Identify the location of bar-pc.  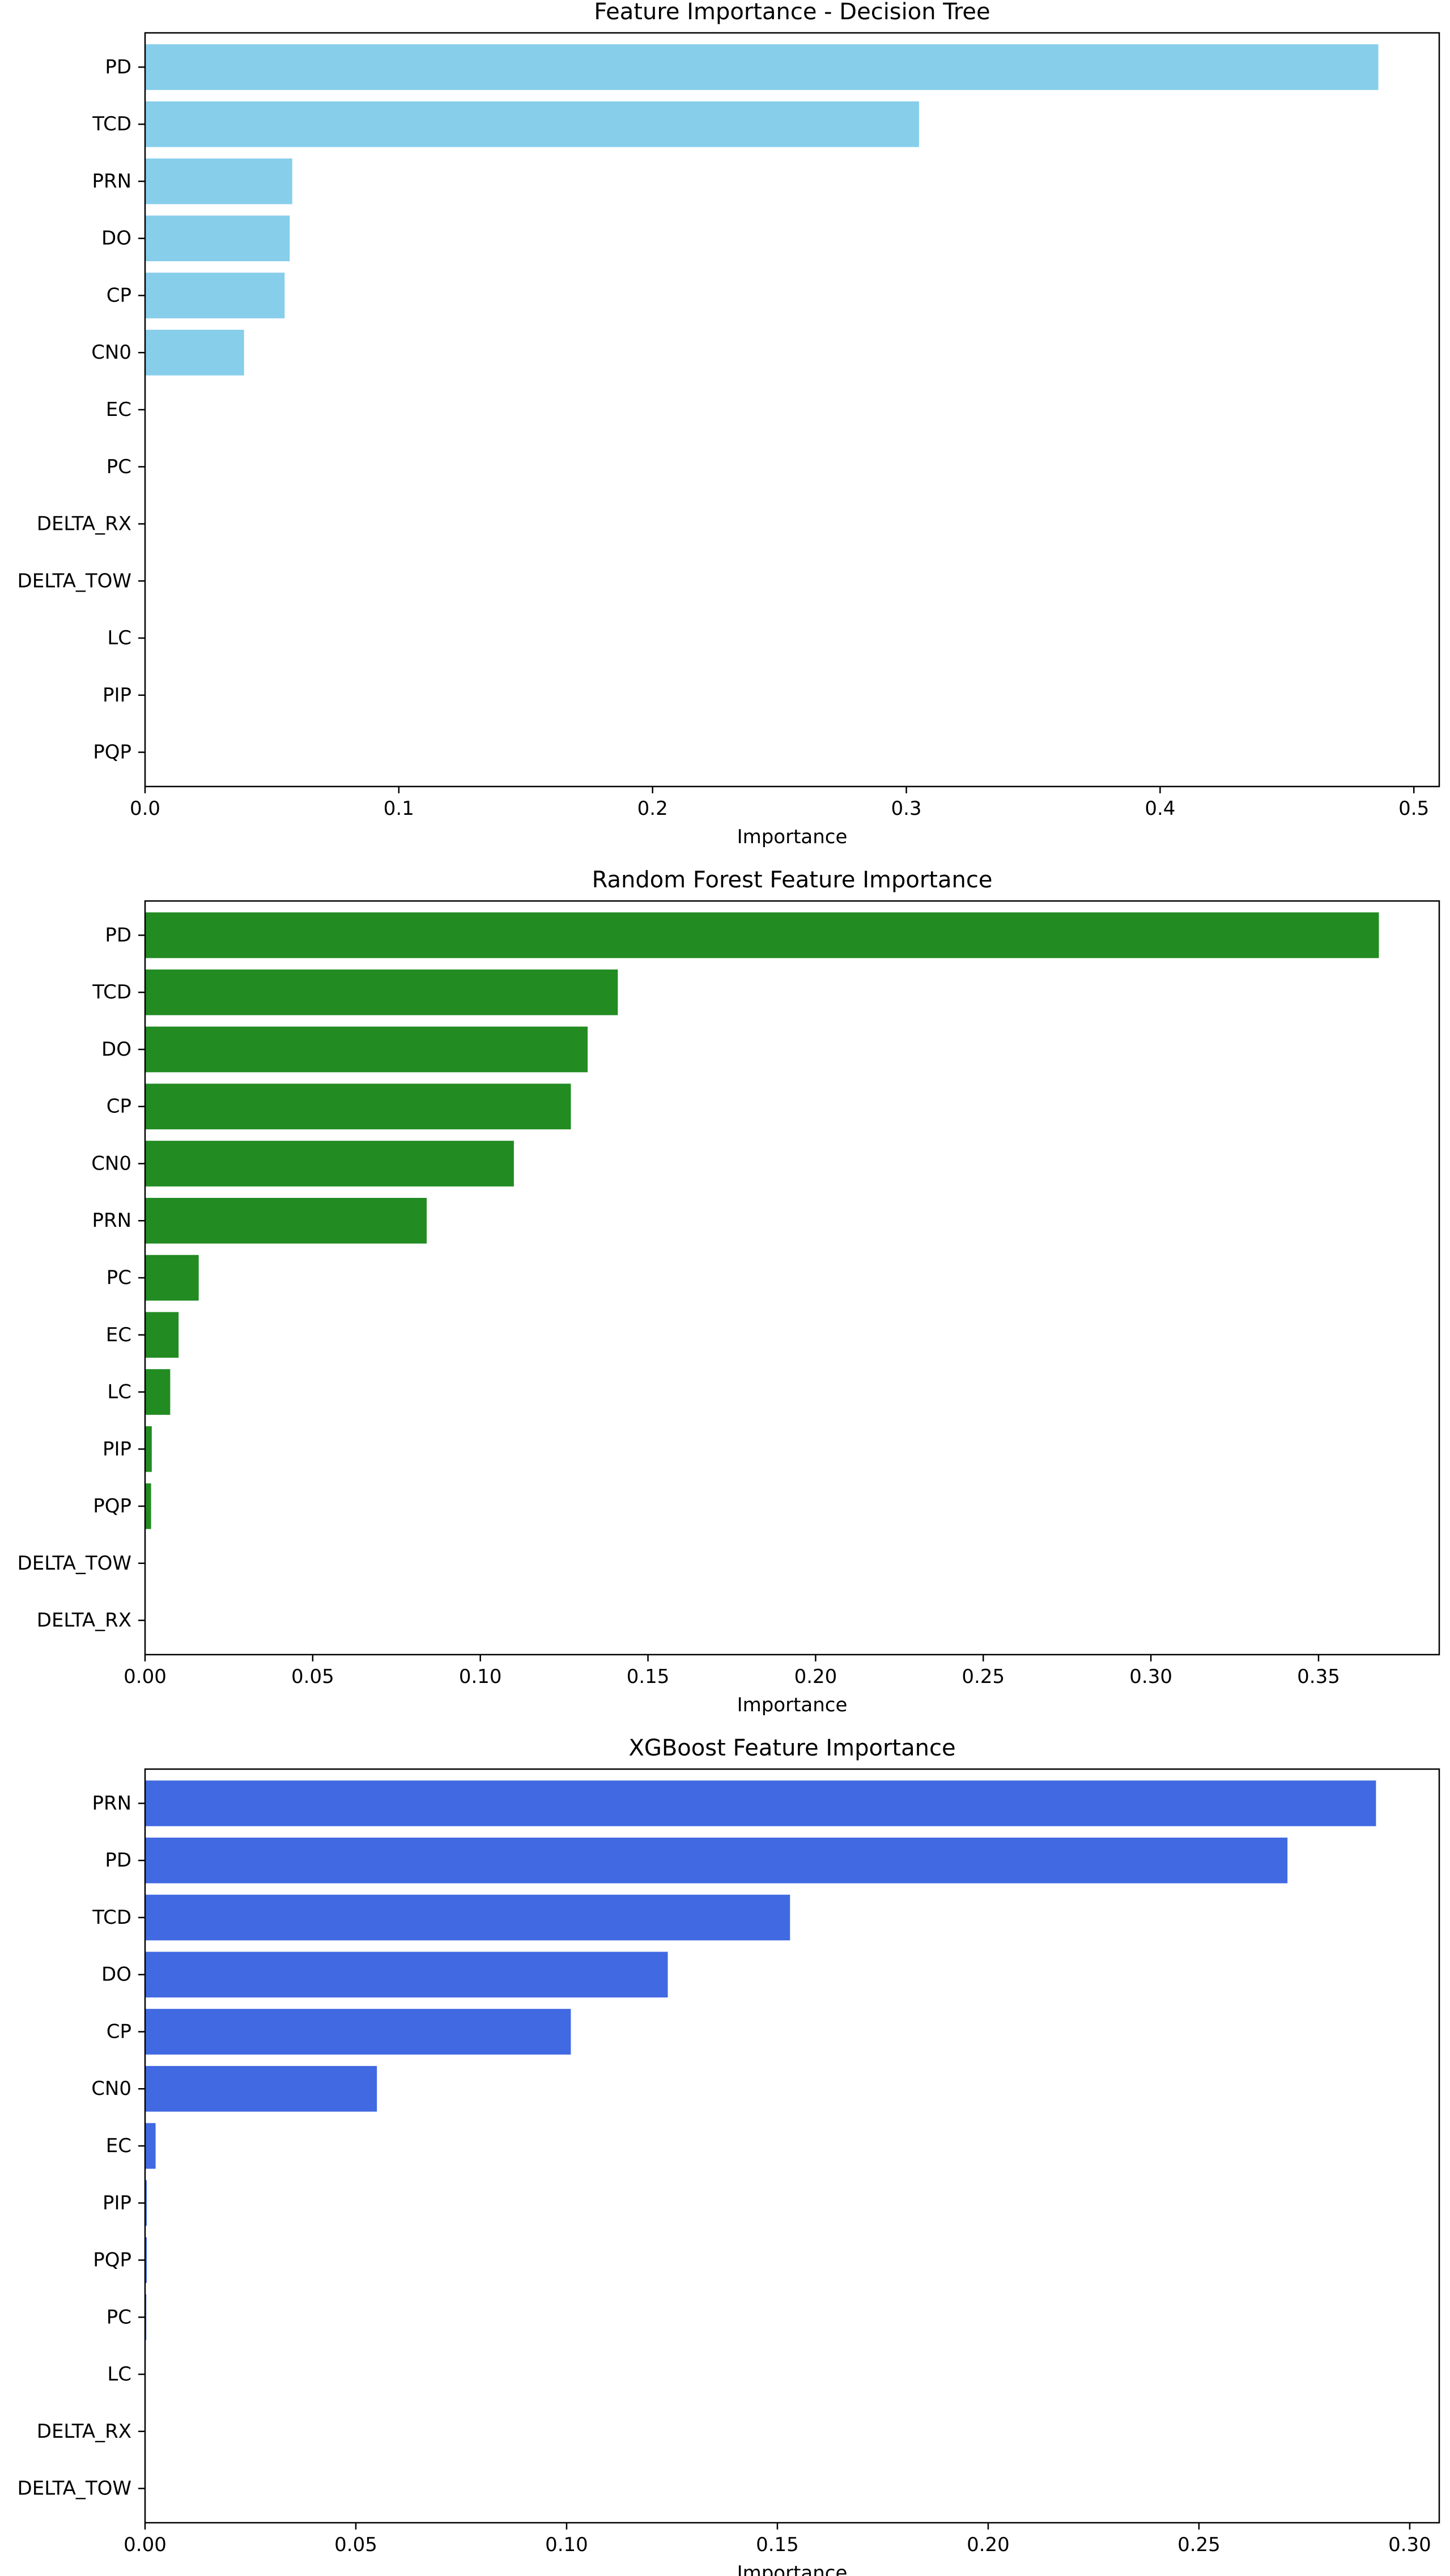
(172, 1278).